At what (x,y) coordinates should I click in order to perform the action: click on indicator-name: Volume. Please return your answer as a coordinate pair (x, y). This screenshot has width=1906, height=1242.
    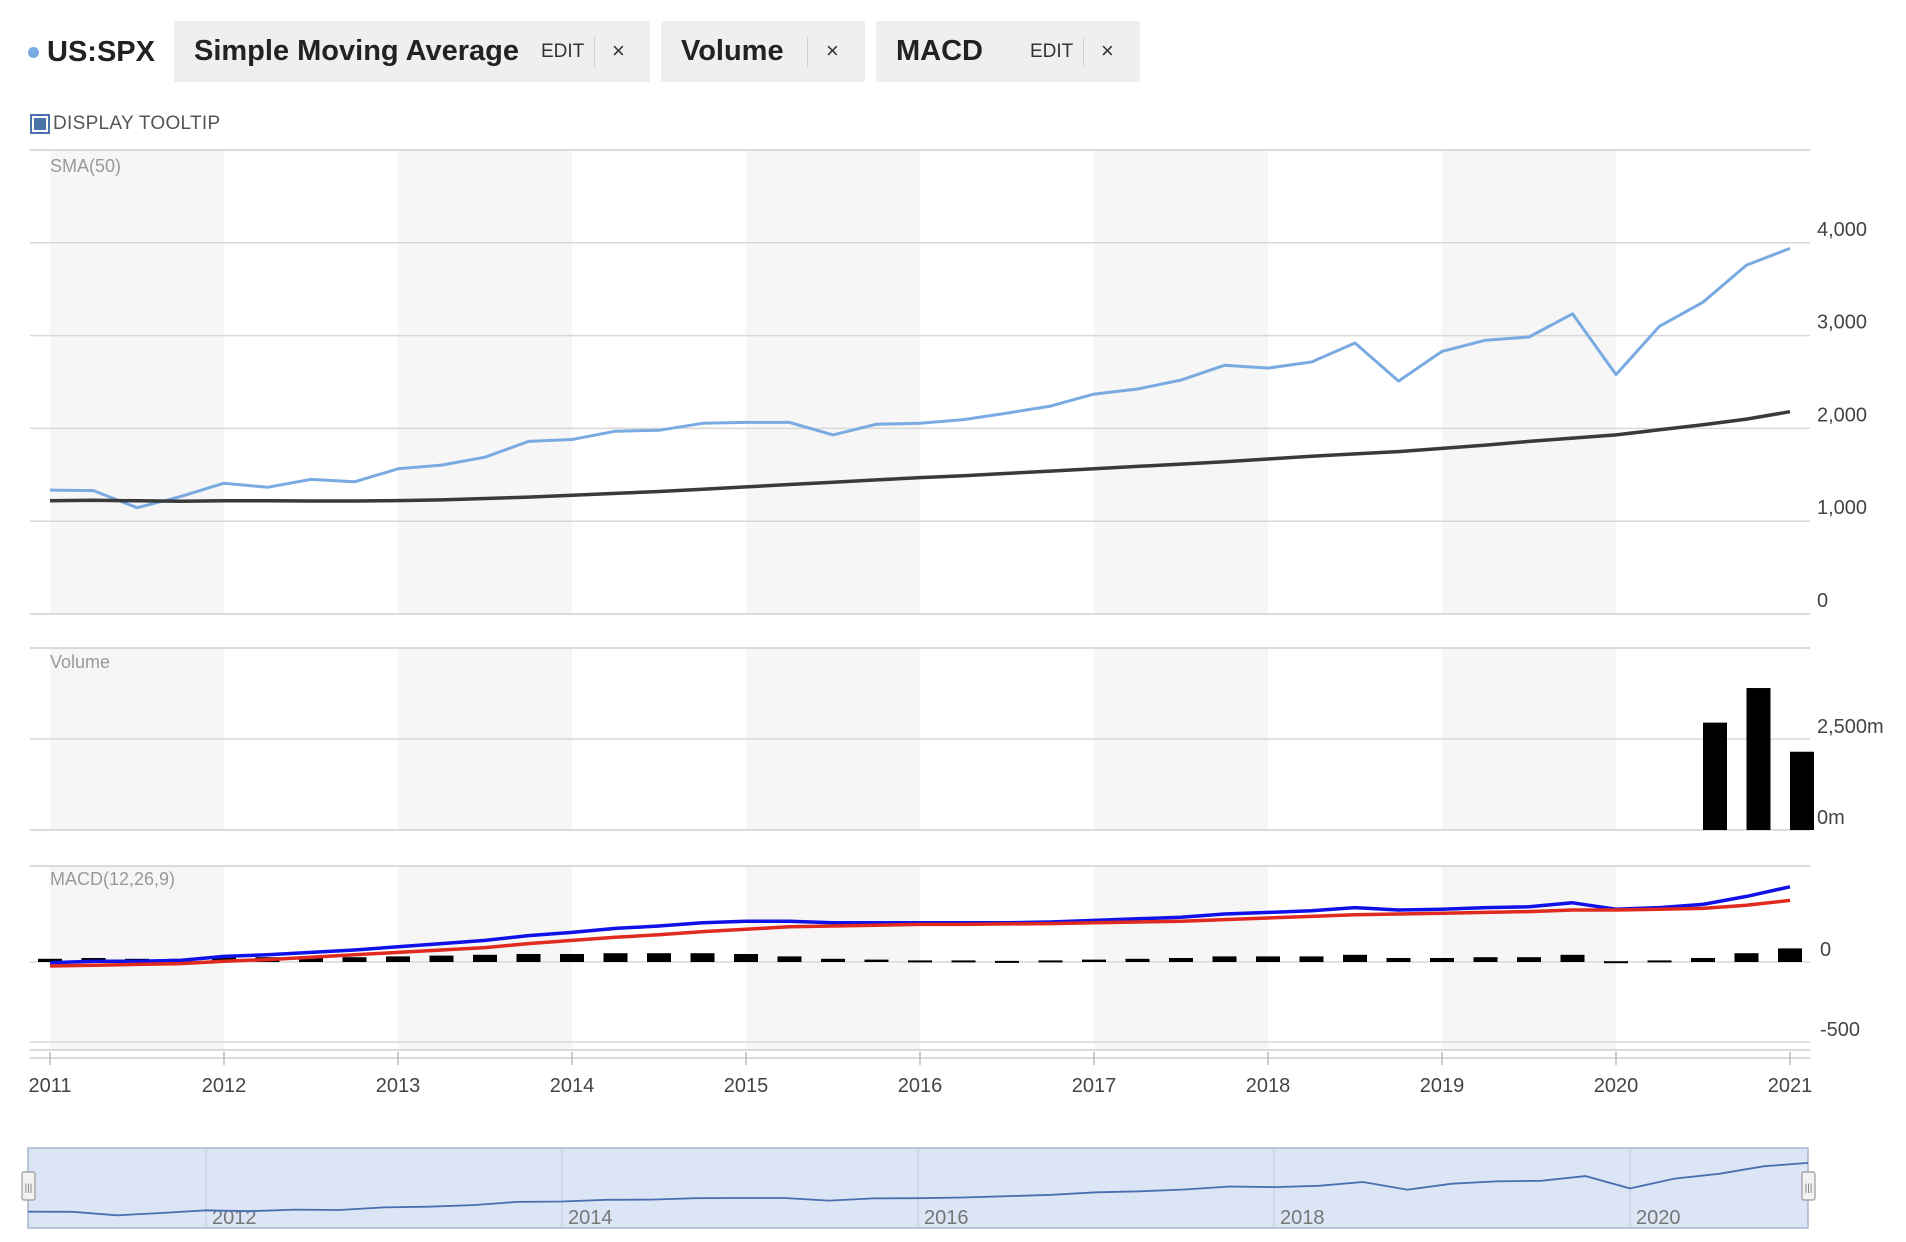
    Looking at the image, I should click on (732, 51).